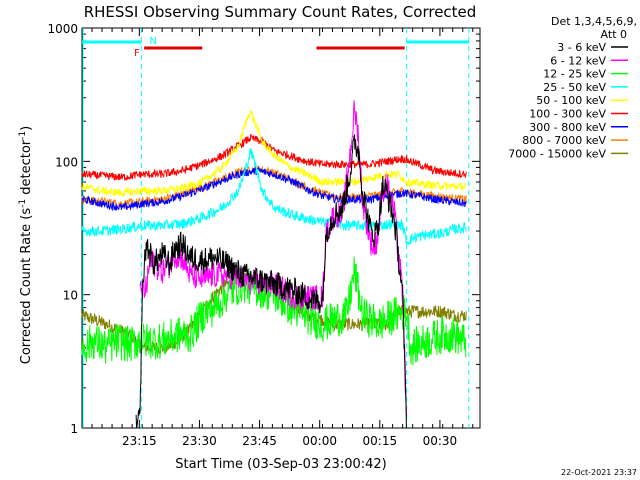 Image resolution: width=640 pixels, height=480 pixels. Describe the element at coordinates (567, 127) in the screenshot. I see `legend-label: 300 - 800 keV` at that location.